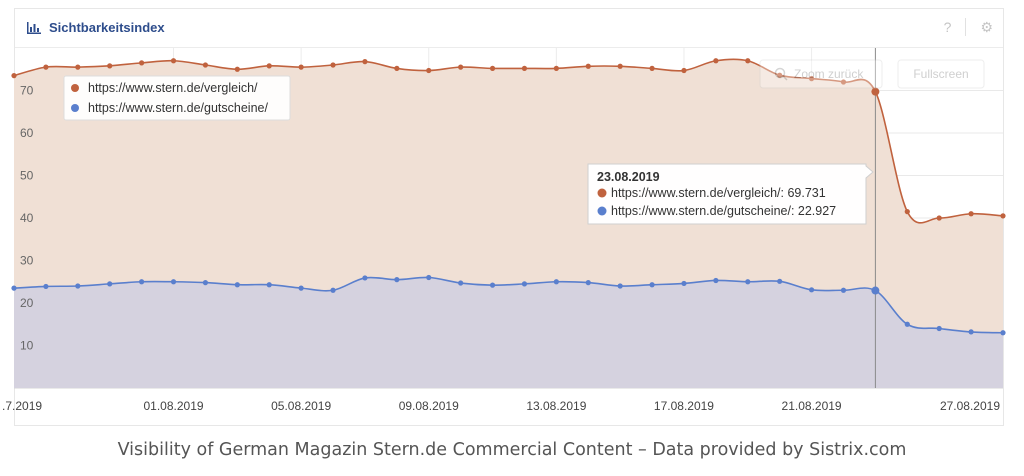  Describe the element at coordinates (27, 261) in the screenshot. I see `y-tick-label: 30` at that location.